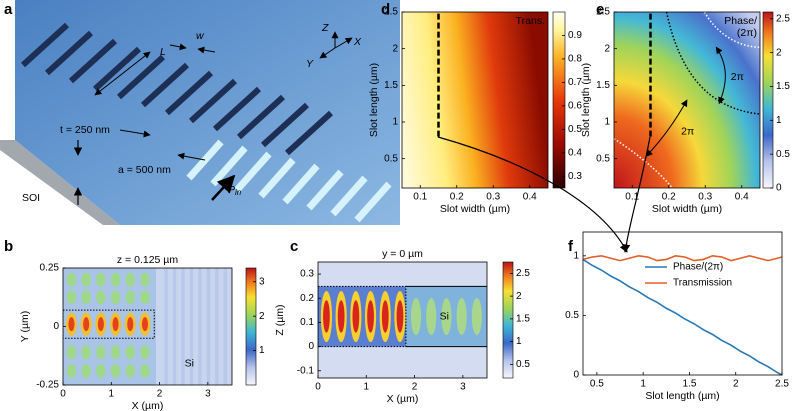  What do you see at coordinates (280, 319) in the screenshot?
I see `y-axis-label: Z (µm)` at bounding box center [280, 319].